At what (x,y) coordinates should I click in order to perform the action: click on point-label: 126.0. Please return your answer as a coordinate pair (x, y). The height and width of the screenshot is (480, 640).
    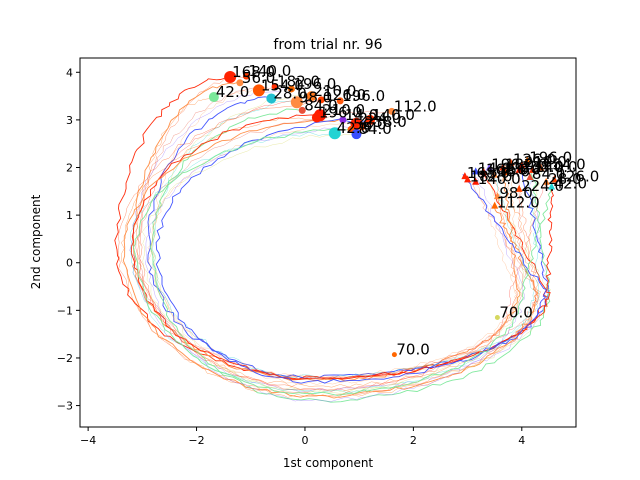
    Looking at the image, I should click on (344, 95).